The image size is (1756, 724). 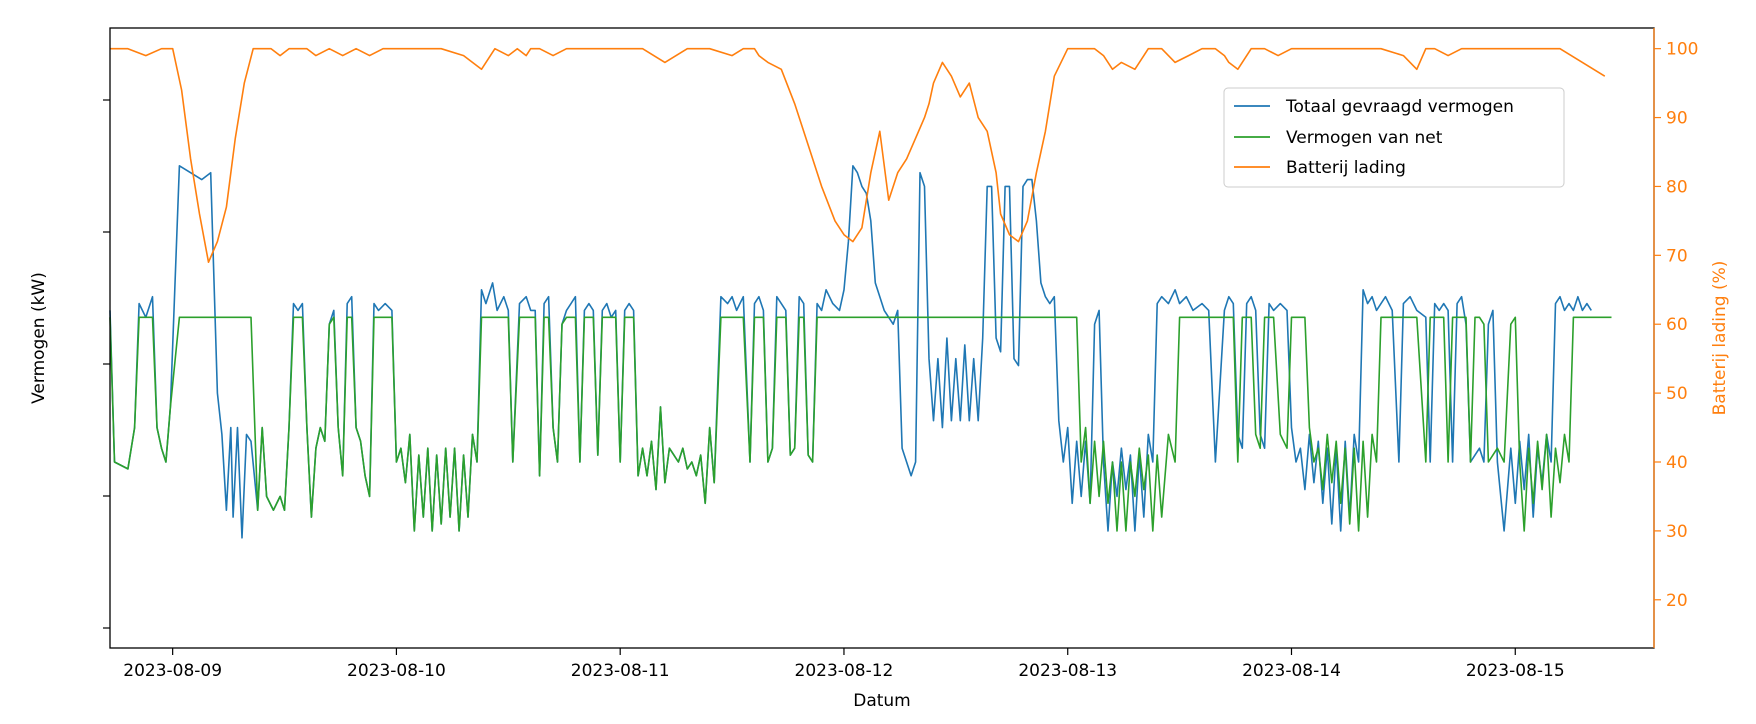 What do you see at coordinates (1364, 138) in the screenshot?
I see `legend-label-net: Vermogen van net` at bounding box center [1364, 138].